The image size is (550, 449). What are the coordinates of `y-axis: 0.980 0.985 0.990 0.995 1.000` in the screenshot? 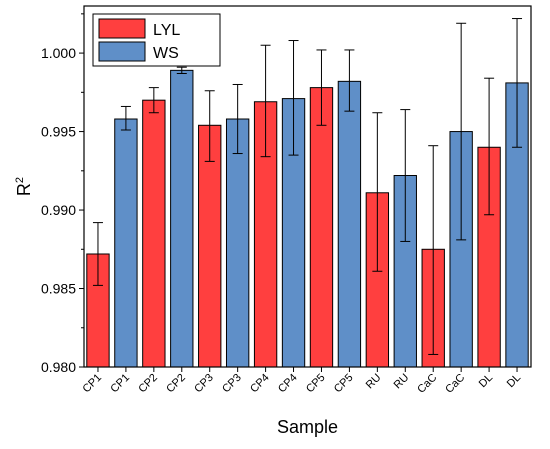 It's located at (62, 194).